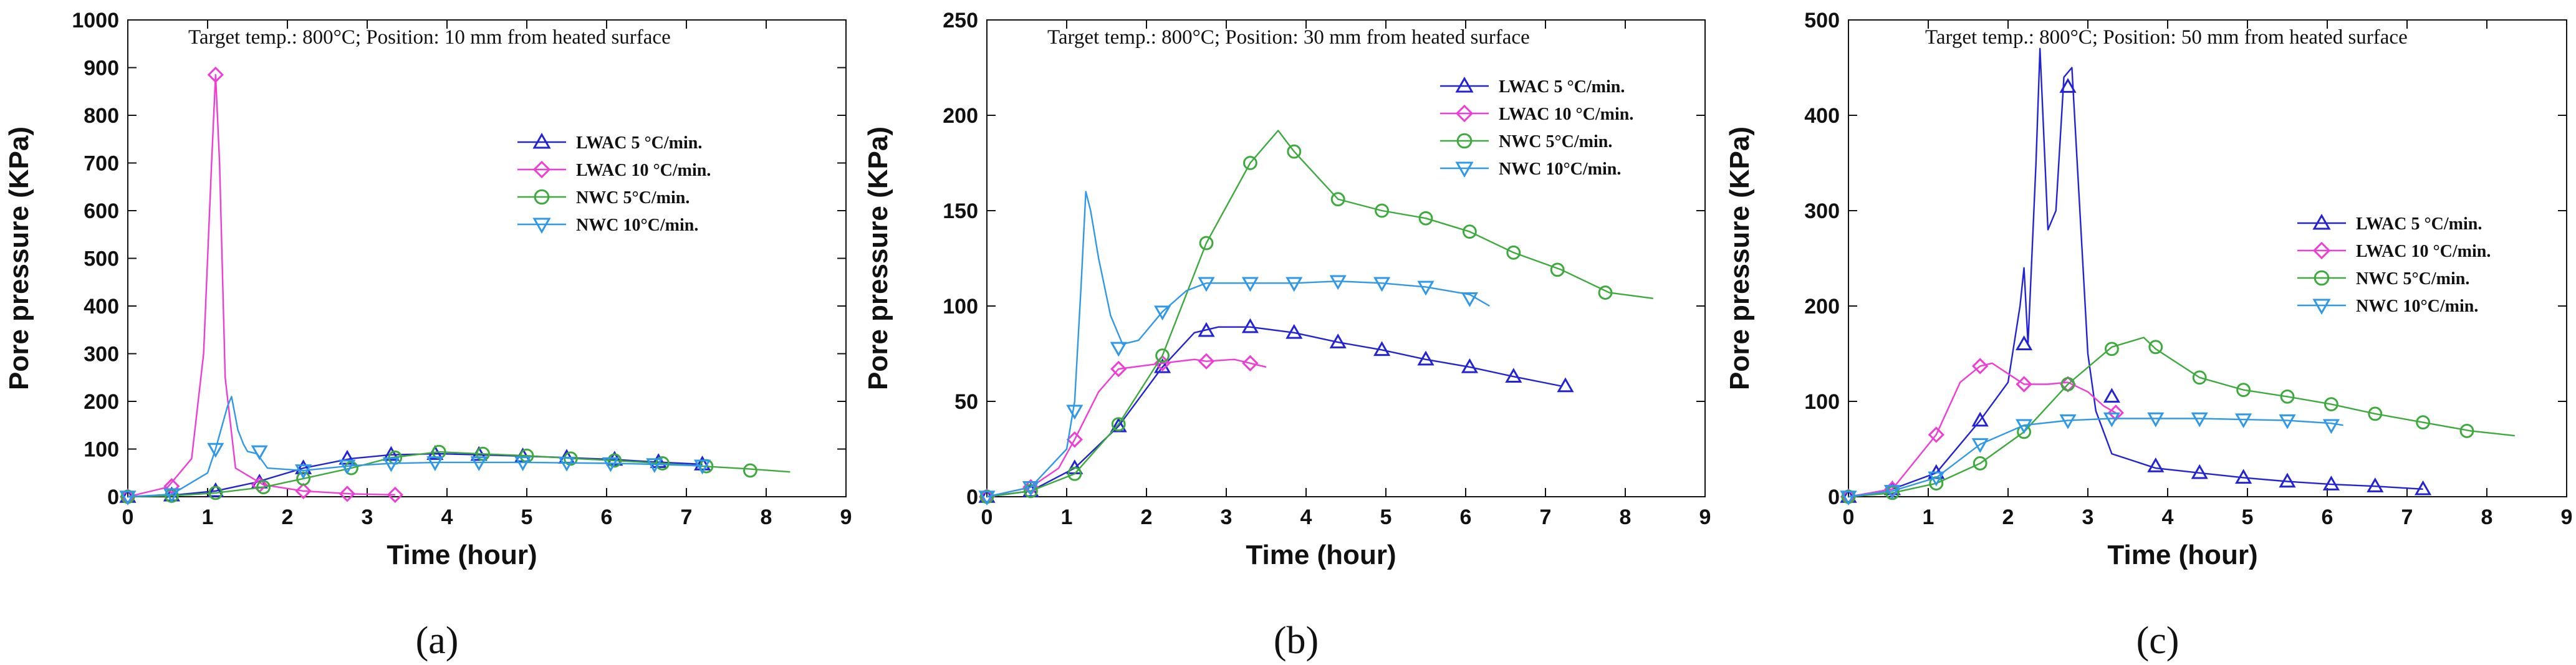 Image resolution: width=2576 pixels, height=665 pixels. I want to click on x-tick-label: 2, so click(2008, 517).